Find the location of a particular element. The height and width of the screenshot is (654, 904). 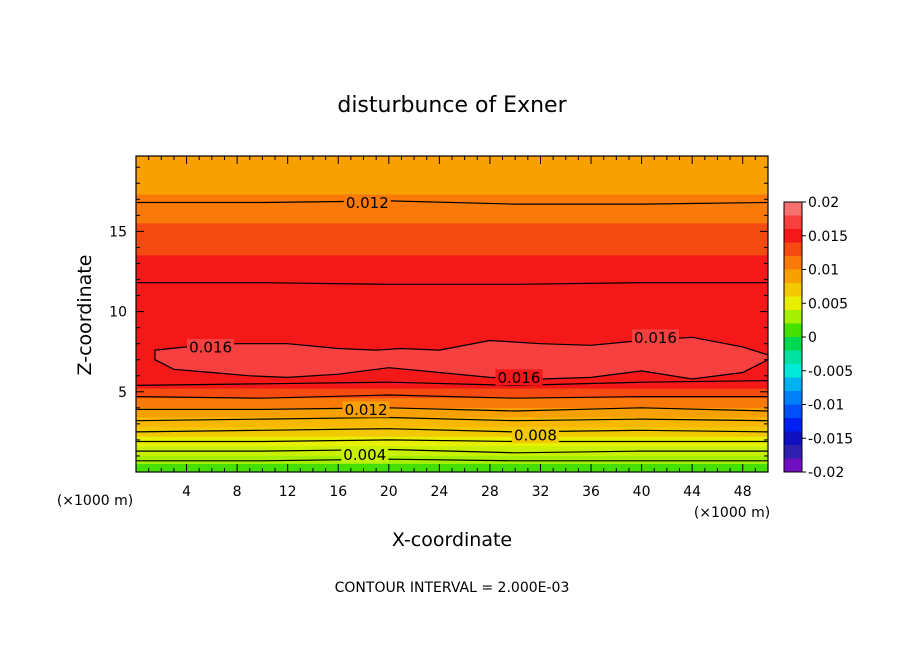

colorbar-tick-label: -0.01 is located at coordinates (826, 406).